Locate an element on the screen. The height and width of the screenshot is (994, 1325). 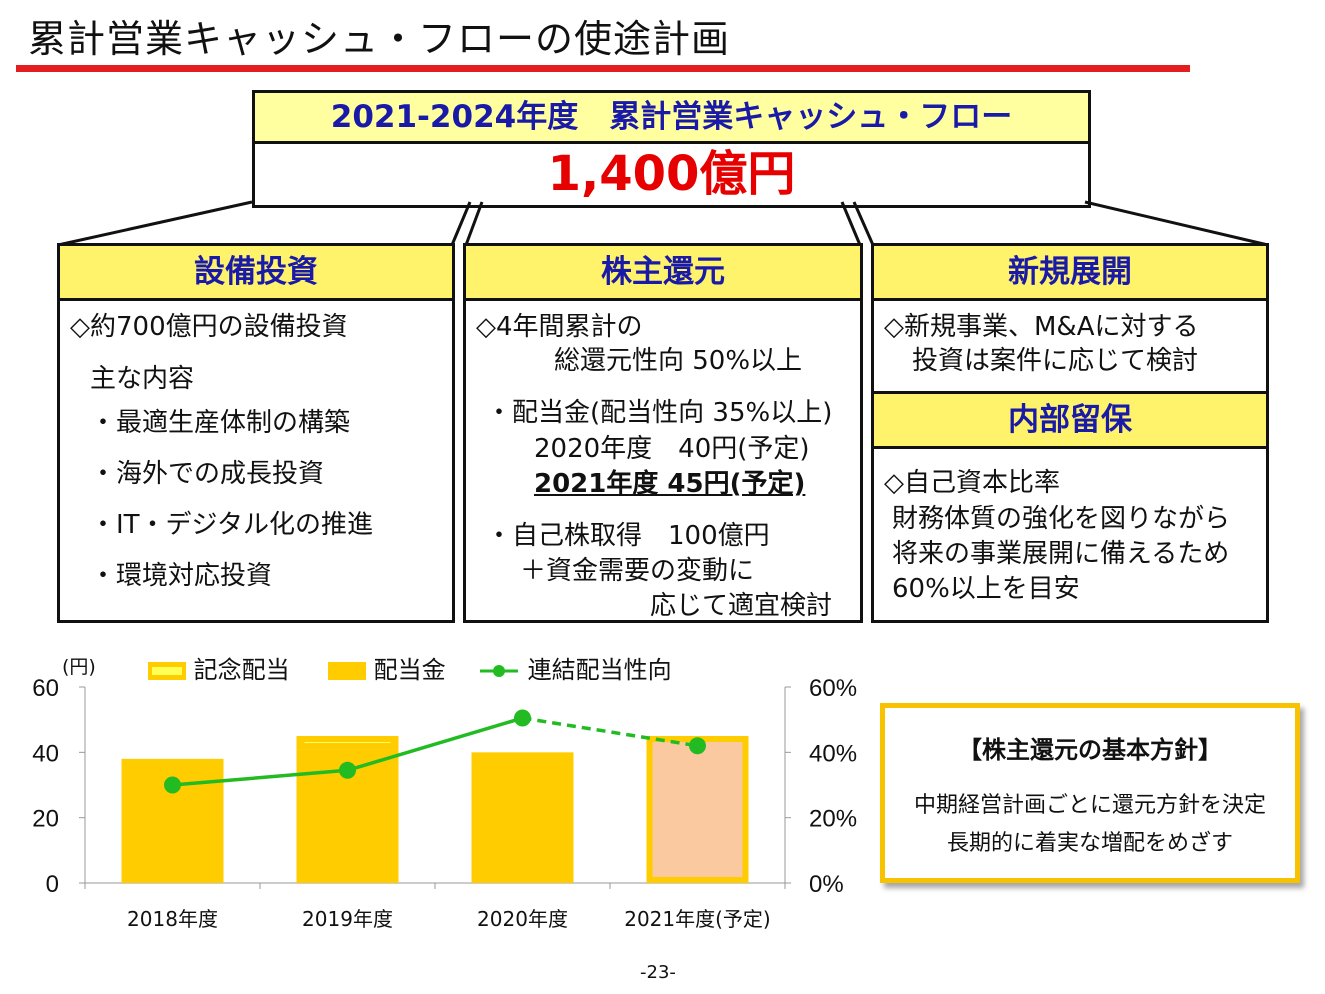
y-right-tick-label: 20% is located at coordinates (833, 819).